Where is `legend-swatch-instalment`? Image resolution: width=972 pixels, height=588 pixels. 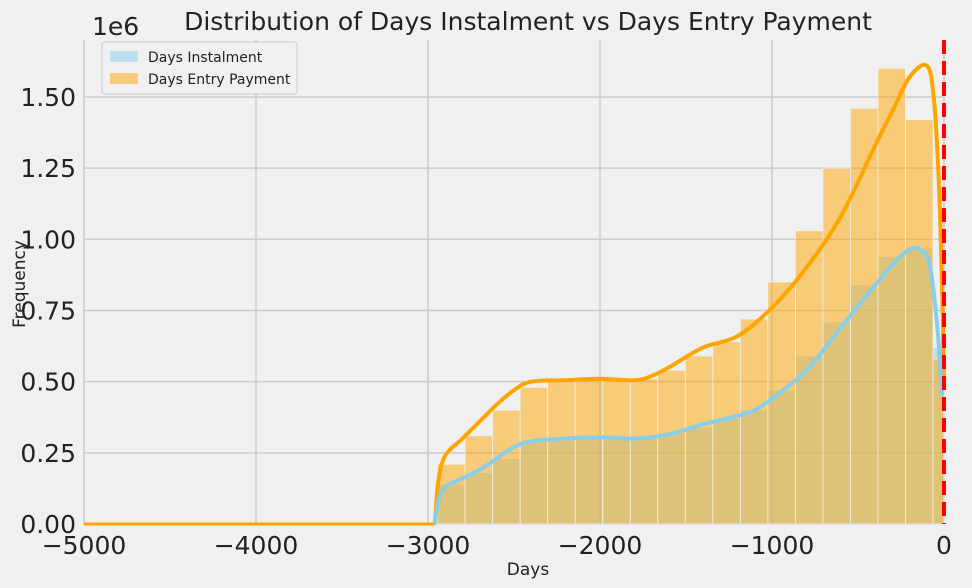 legend-swatch-instalment is located at coordinates (124, 56).